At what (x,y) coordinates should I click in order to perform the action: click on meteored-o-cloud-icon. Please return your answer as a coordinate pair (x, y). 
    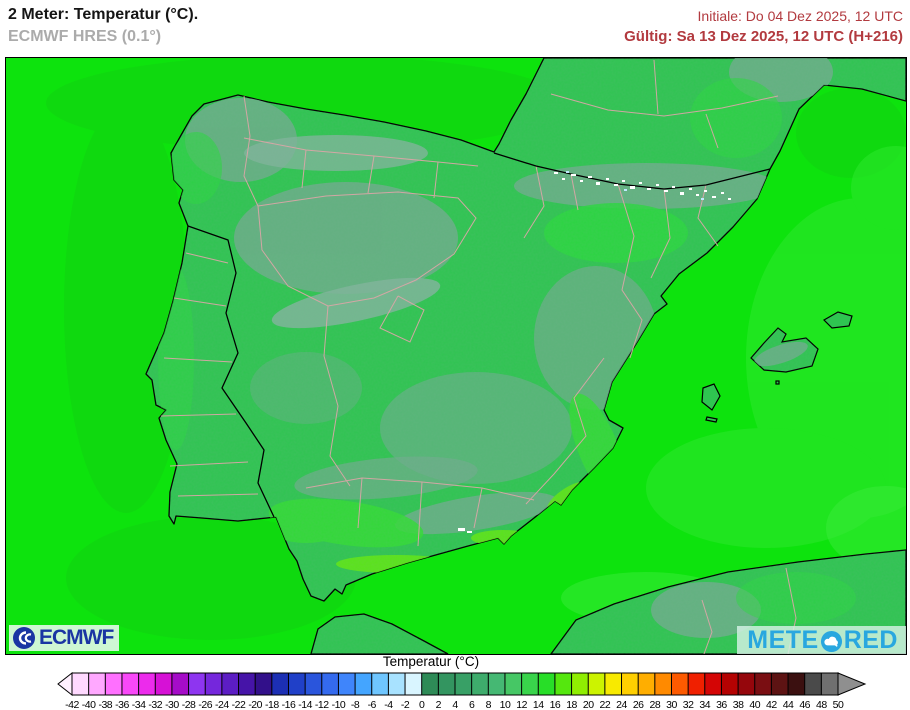
    Looking at the image, I should click on (831, 641).